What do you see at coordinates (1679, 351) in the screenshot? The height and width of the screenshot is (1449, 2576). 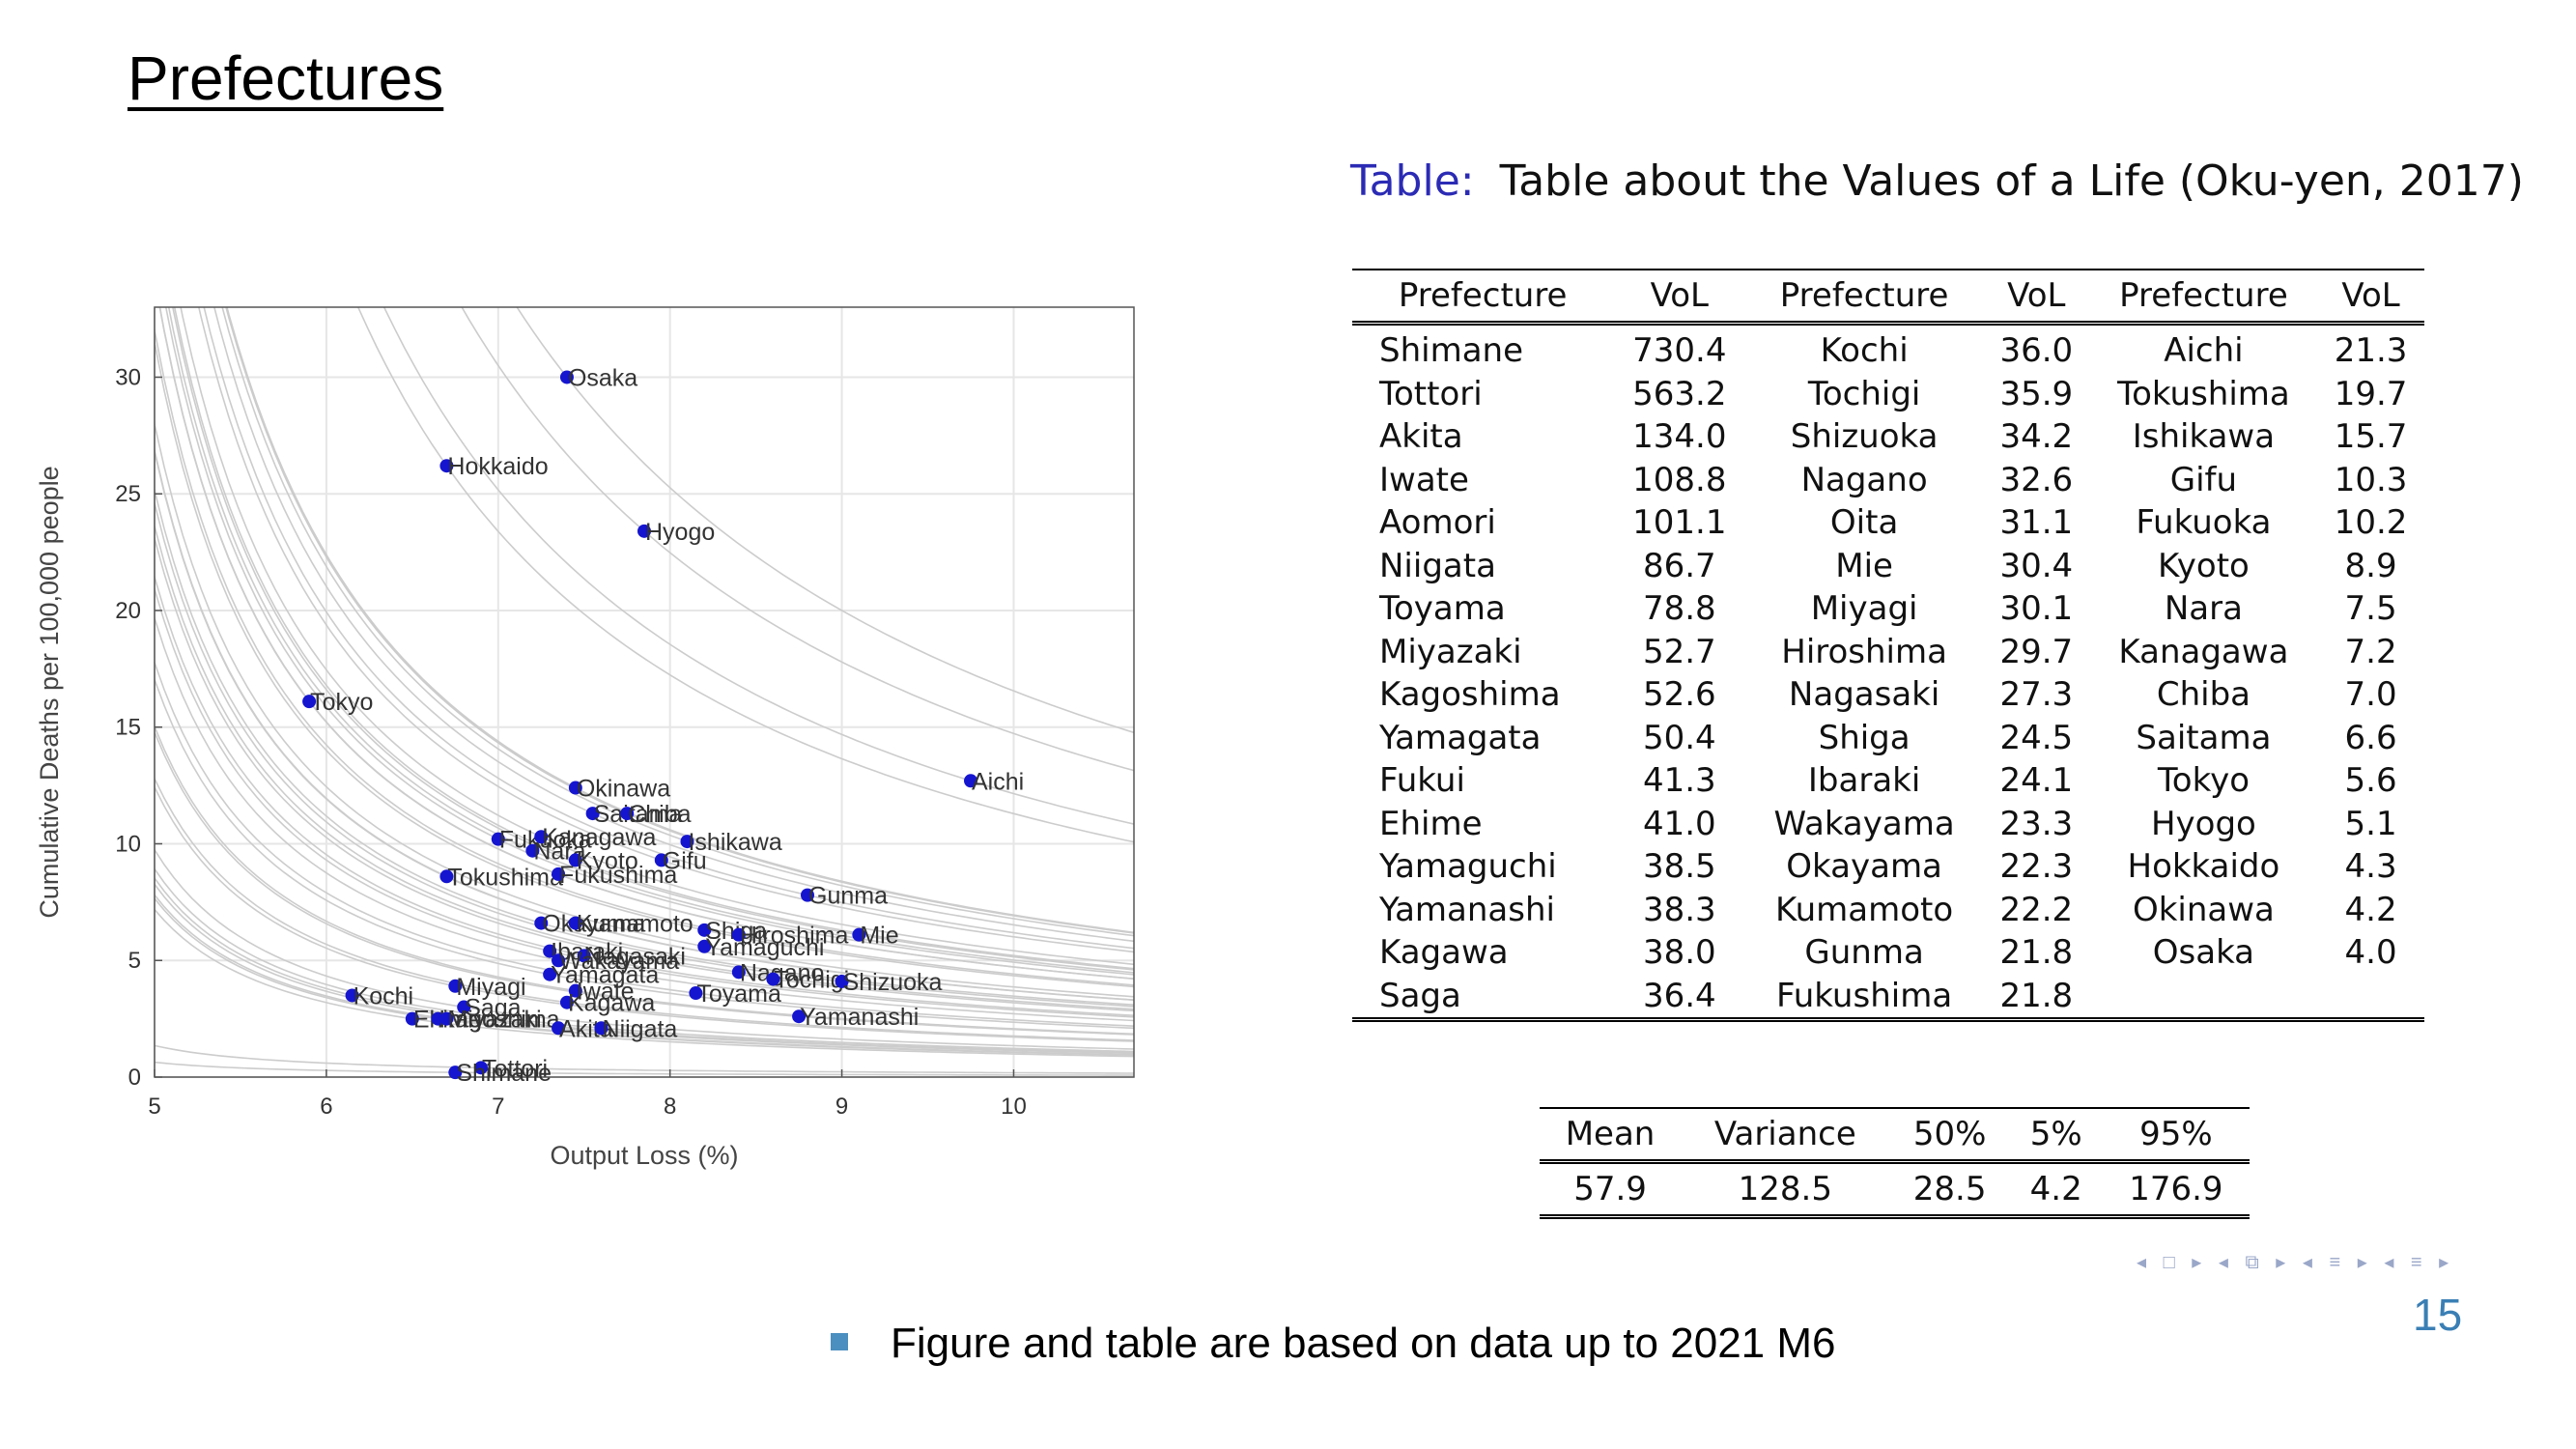 I see `vol-cell: 730.4` at bounding box center [1679, 351].